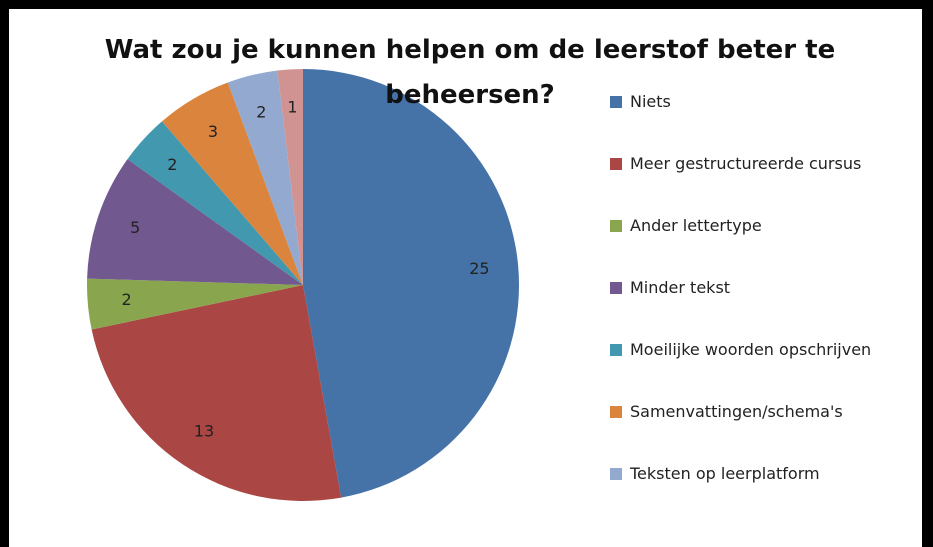  What do you see at coordinates (751, 349) in the screenshot?
I see `legend-label: Moeilijke woorden opschrijven` at bounding box center [751, 349].